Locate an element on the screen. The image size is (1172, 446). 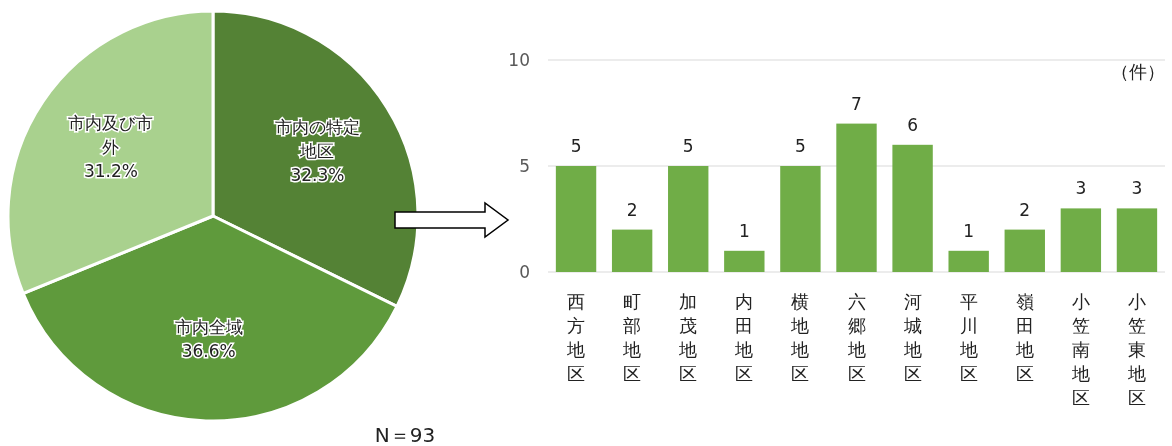
x-tick-label: 平川地区 is located at coordinates (968, 337).